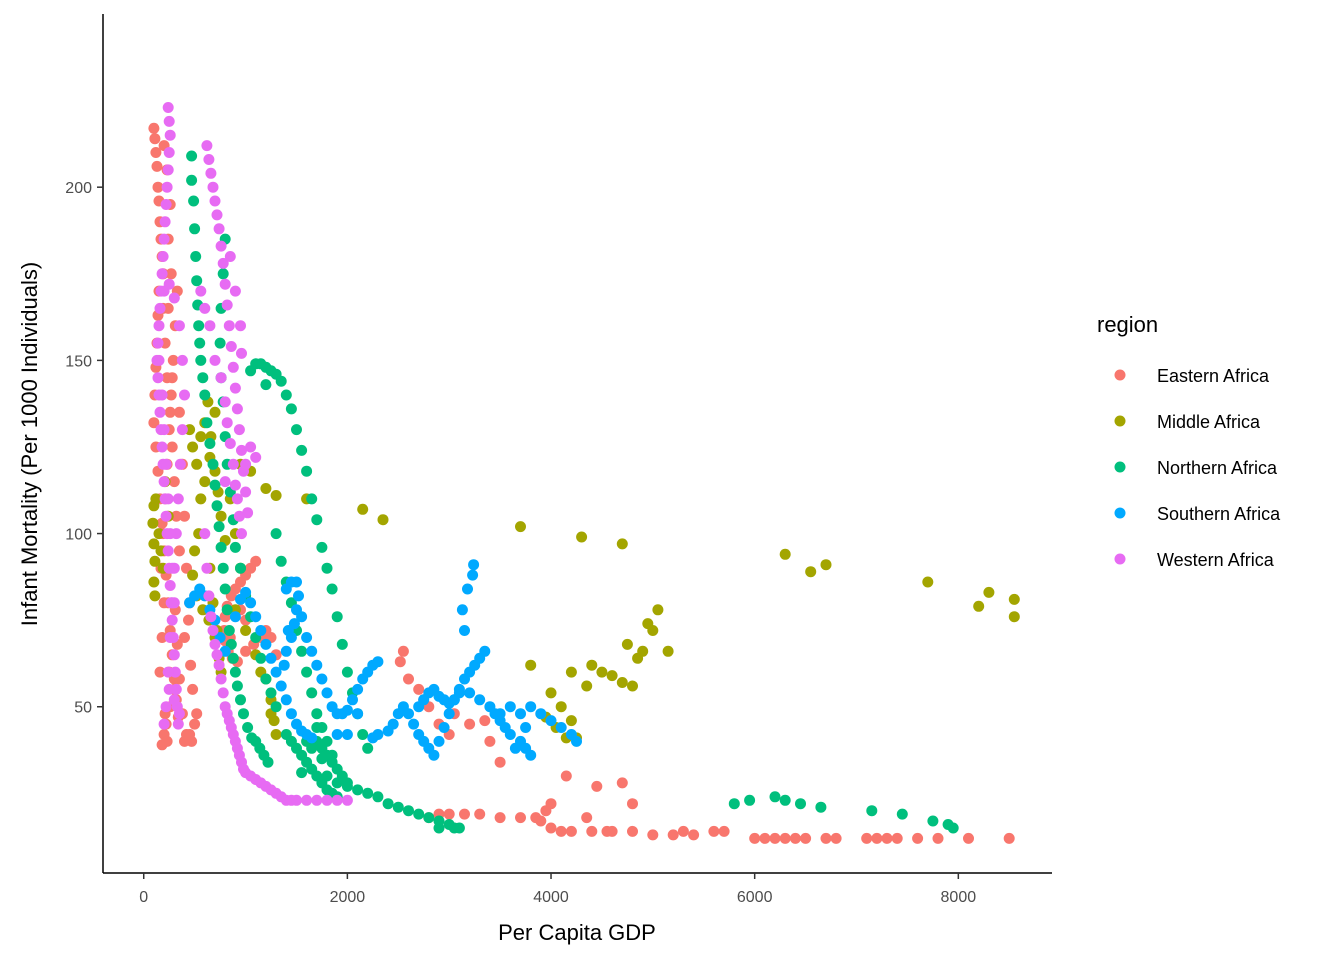  Describe the element at coordinates (1213, 376) in the screenshot. I see `legend-label: Eastern Africa` at that location.